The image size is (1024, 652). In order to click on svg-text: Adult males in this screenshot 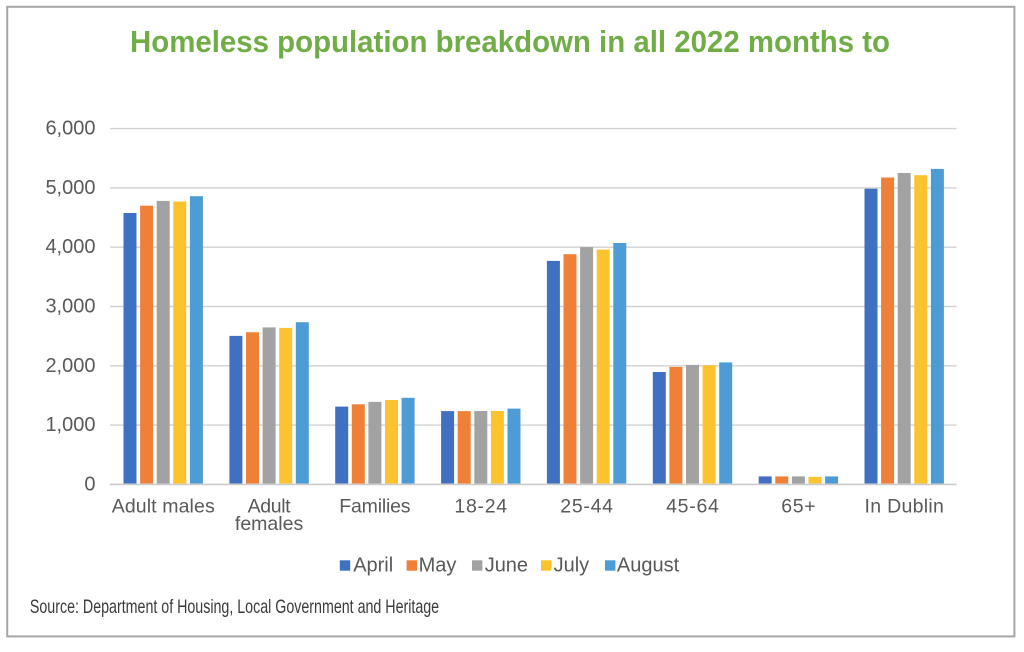, I will do `click(163, 506)`.